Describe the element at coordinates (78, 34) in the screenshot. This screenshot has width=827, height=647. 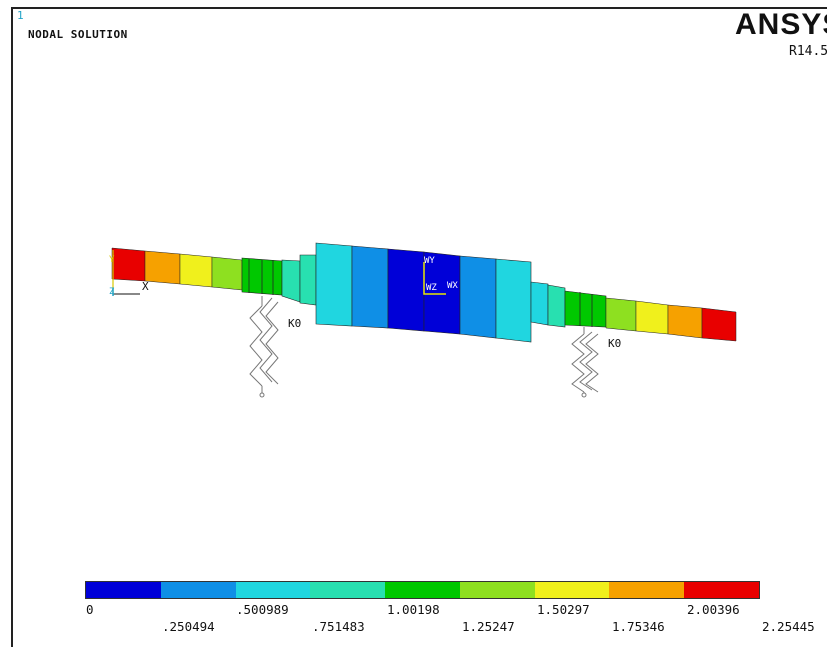
I see `plot-title: NODAL SOLUTION` at that location.